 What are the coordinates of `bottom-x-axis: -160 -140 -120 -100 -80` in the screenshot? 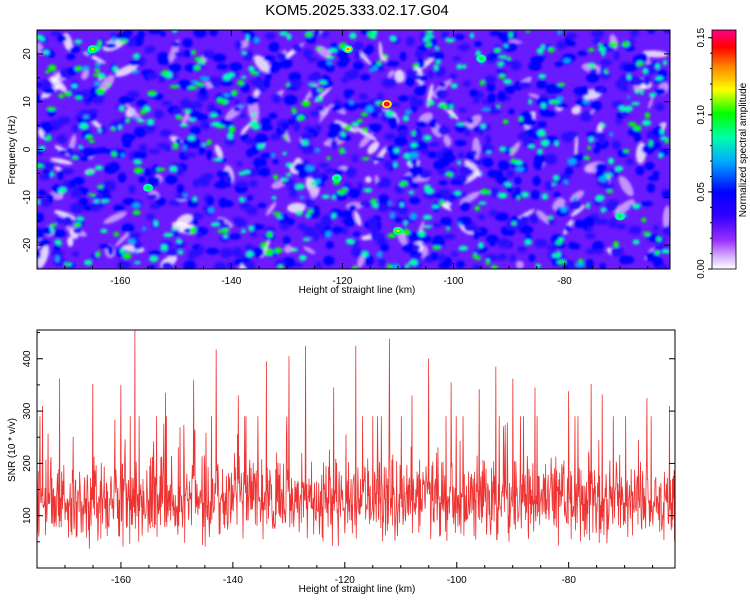 It's located at (359, 574).